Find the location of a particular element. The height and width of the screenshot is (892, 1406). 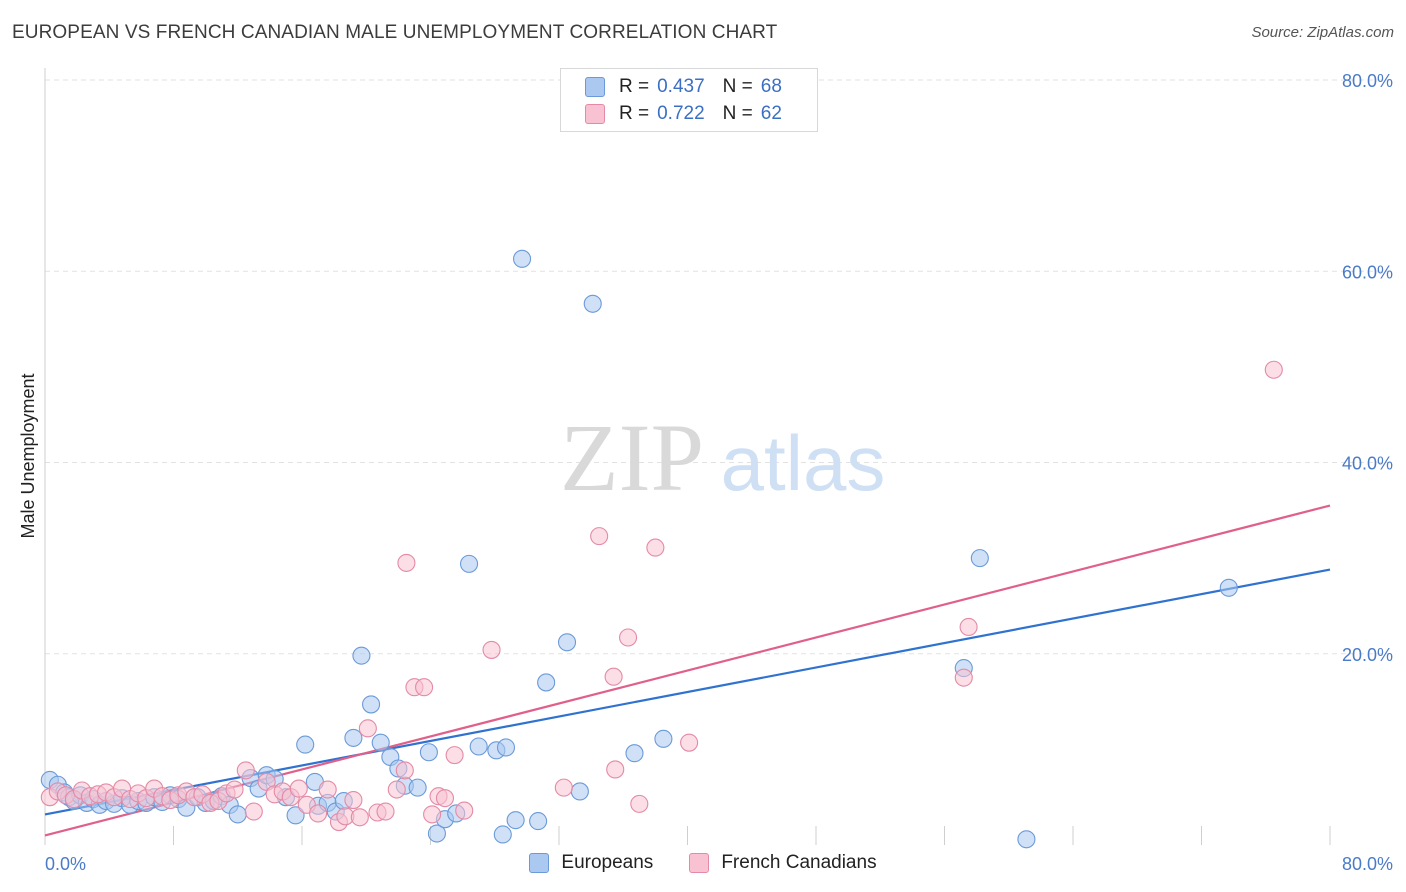

source-label: Source: ZipAtlas.com is located at coordinates (1322, 32).